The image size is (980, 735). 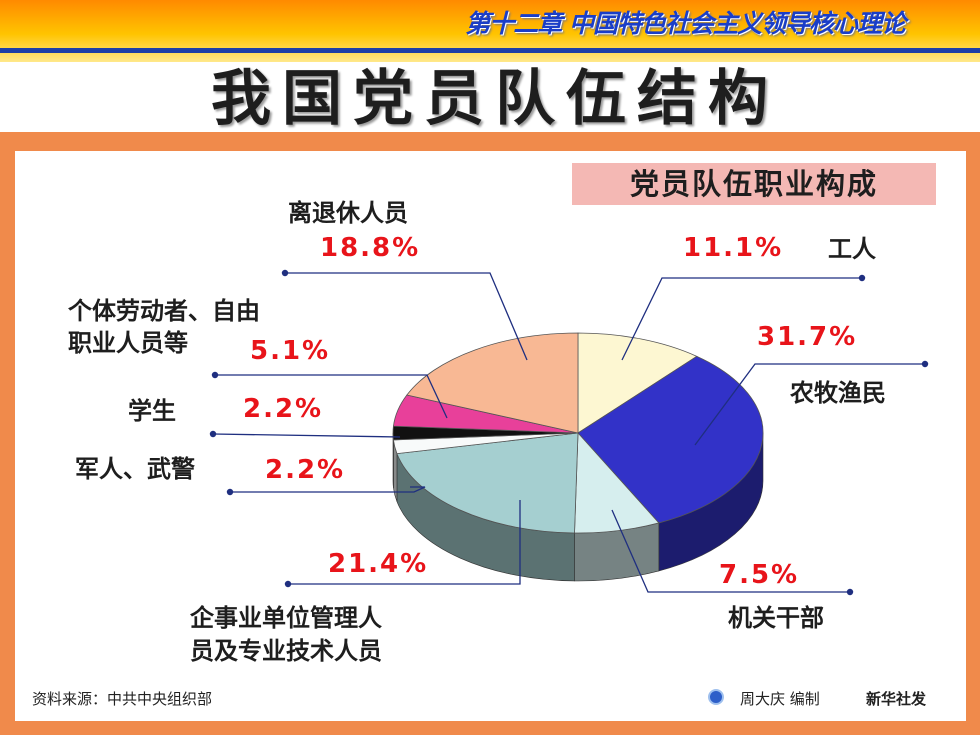 What do you see at coordinates (637, 383) in the screenshot?
I see `pie-slice-worker` at bounding box center [637, 383].